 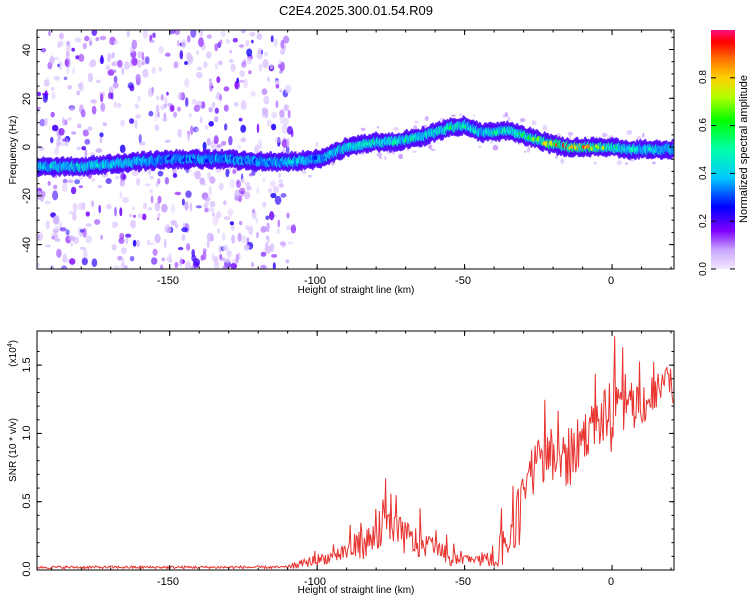 I want to click on colorbar-tick-label: 0.6, so click(x=703, y=125).